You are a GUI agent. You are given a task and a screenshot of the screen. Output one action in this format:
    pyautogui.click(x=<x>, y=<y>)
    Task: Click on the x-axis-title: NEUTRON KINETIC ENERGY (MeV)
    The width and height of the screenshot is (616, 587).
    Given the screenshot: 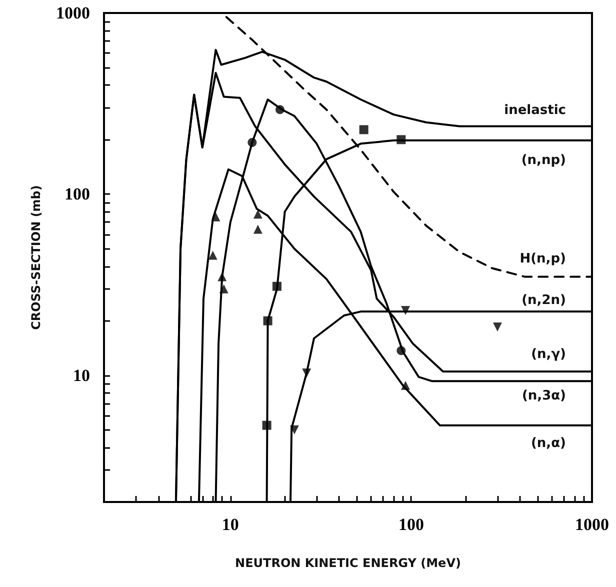 What is the action you would take?
    pyautogui.click(x=348, y=563)
    